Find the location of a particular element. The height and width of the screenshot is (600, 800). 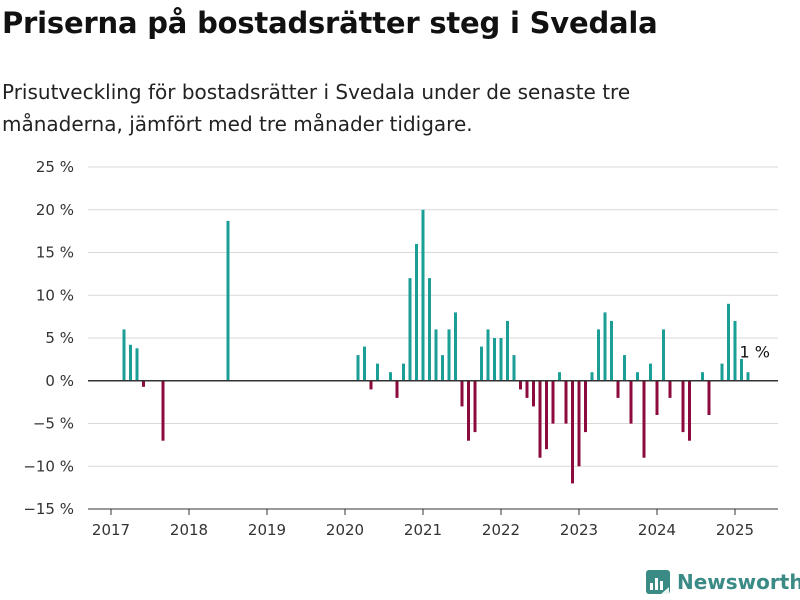

y-tick-label: 20 % is located at coordinates (55, 210).